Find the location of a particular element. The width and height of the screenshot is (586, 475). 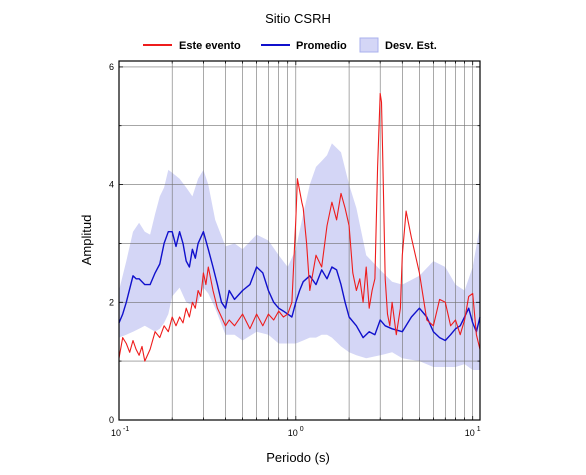

legend: Este evento Promedio Desv. Est. is located at coordinates (290, 45).